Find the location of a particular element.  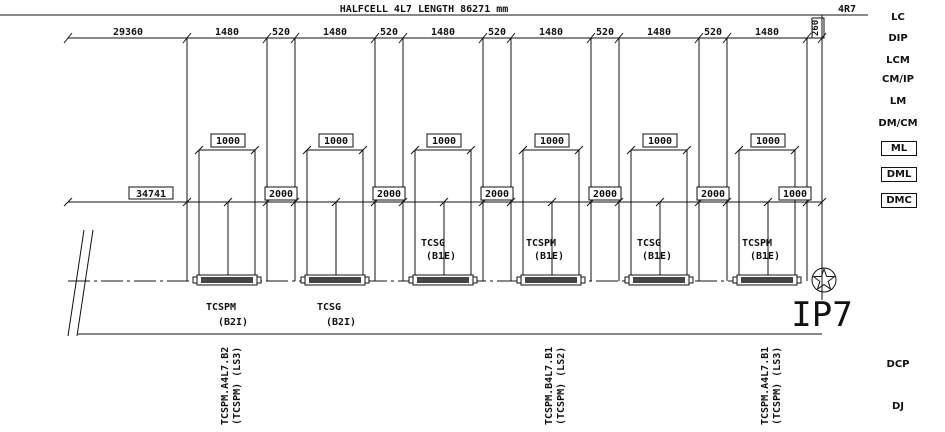

spacer-dim-label: 1000 is located at coordinates (795, 194).